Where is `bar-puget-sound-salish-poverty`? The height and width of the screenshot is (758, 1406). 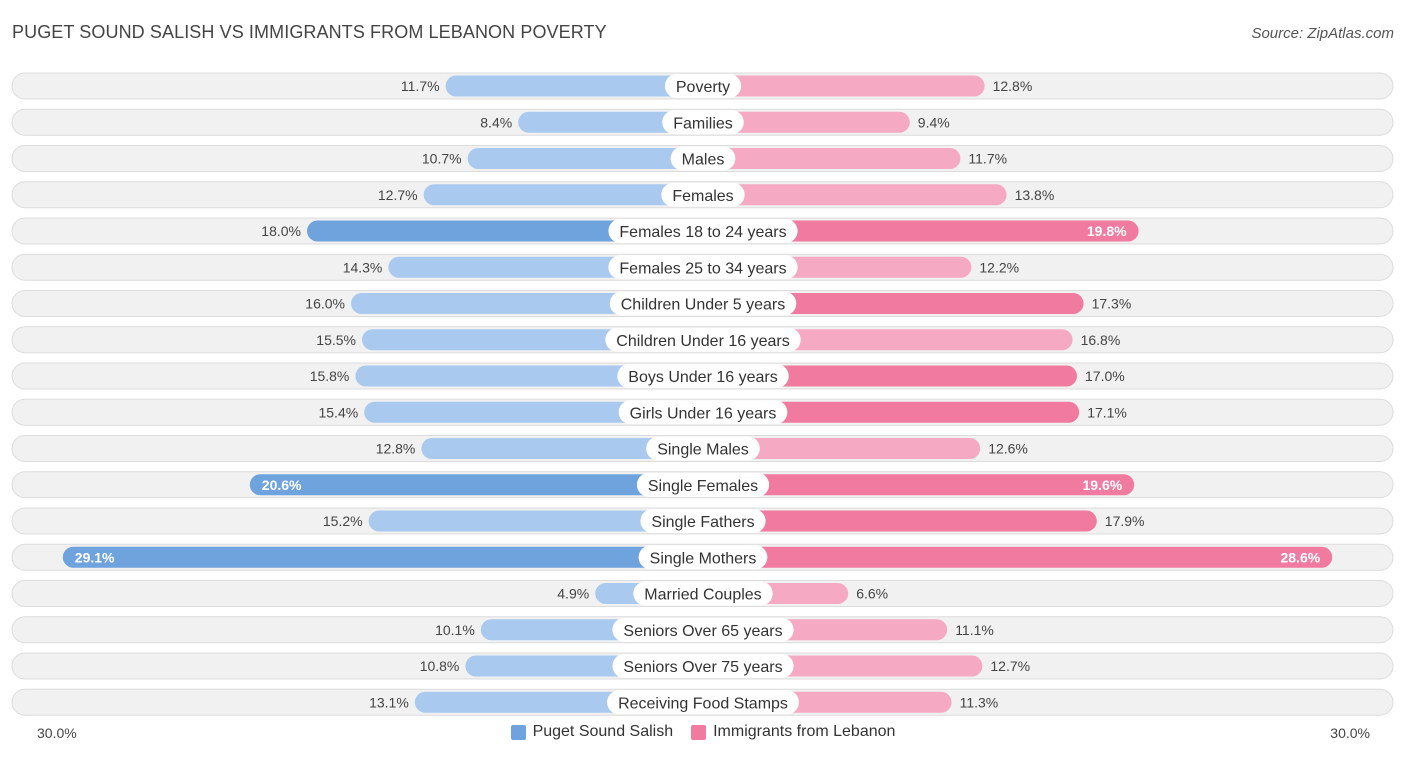
bar-puget-sound-salish-poverty is located at coordinates (574, 86).